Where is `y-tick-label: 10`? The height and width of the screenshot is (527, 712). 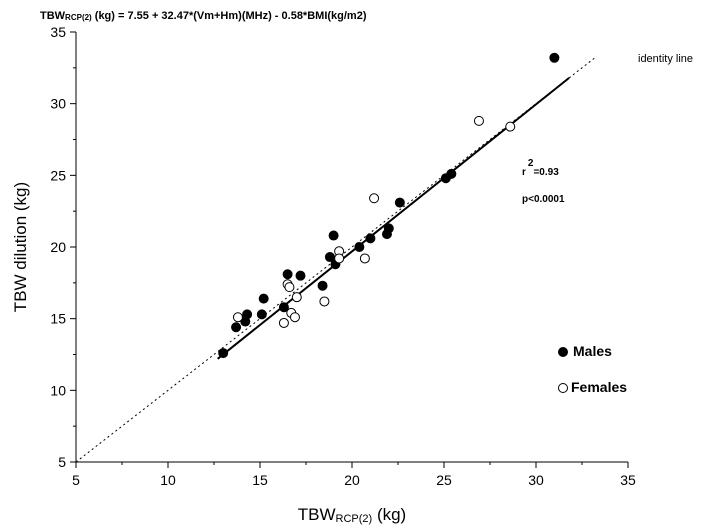 y-tick-label: 10 is located at coordinates (58, 390).